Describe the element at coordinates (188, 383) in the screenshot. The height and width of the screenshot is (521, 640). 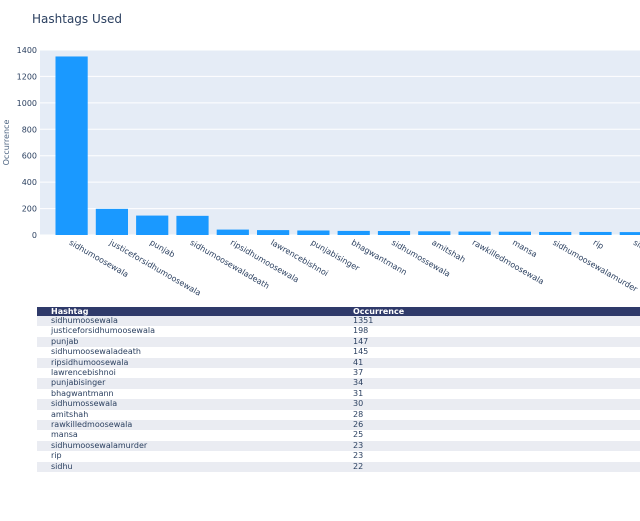
I see `hashtag-cell: punjabisinger` at that location.